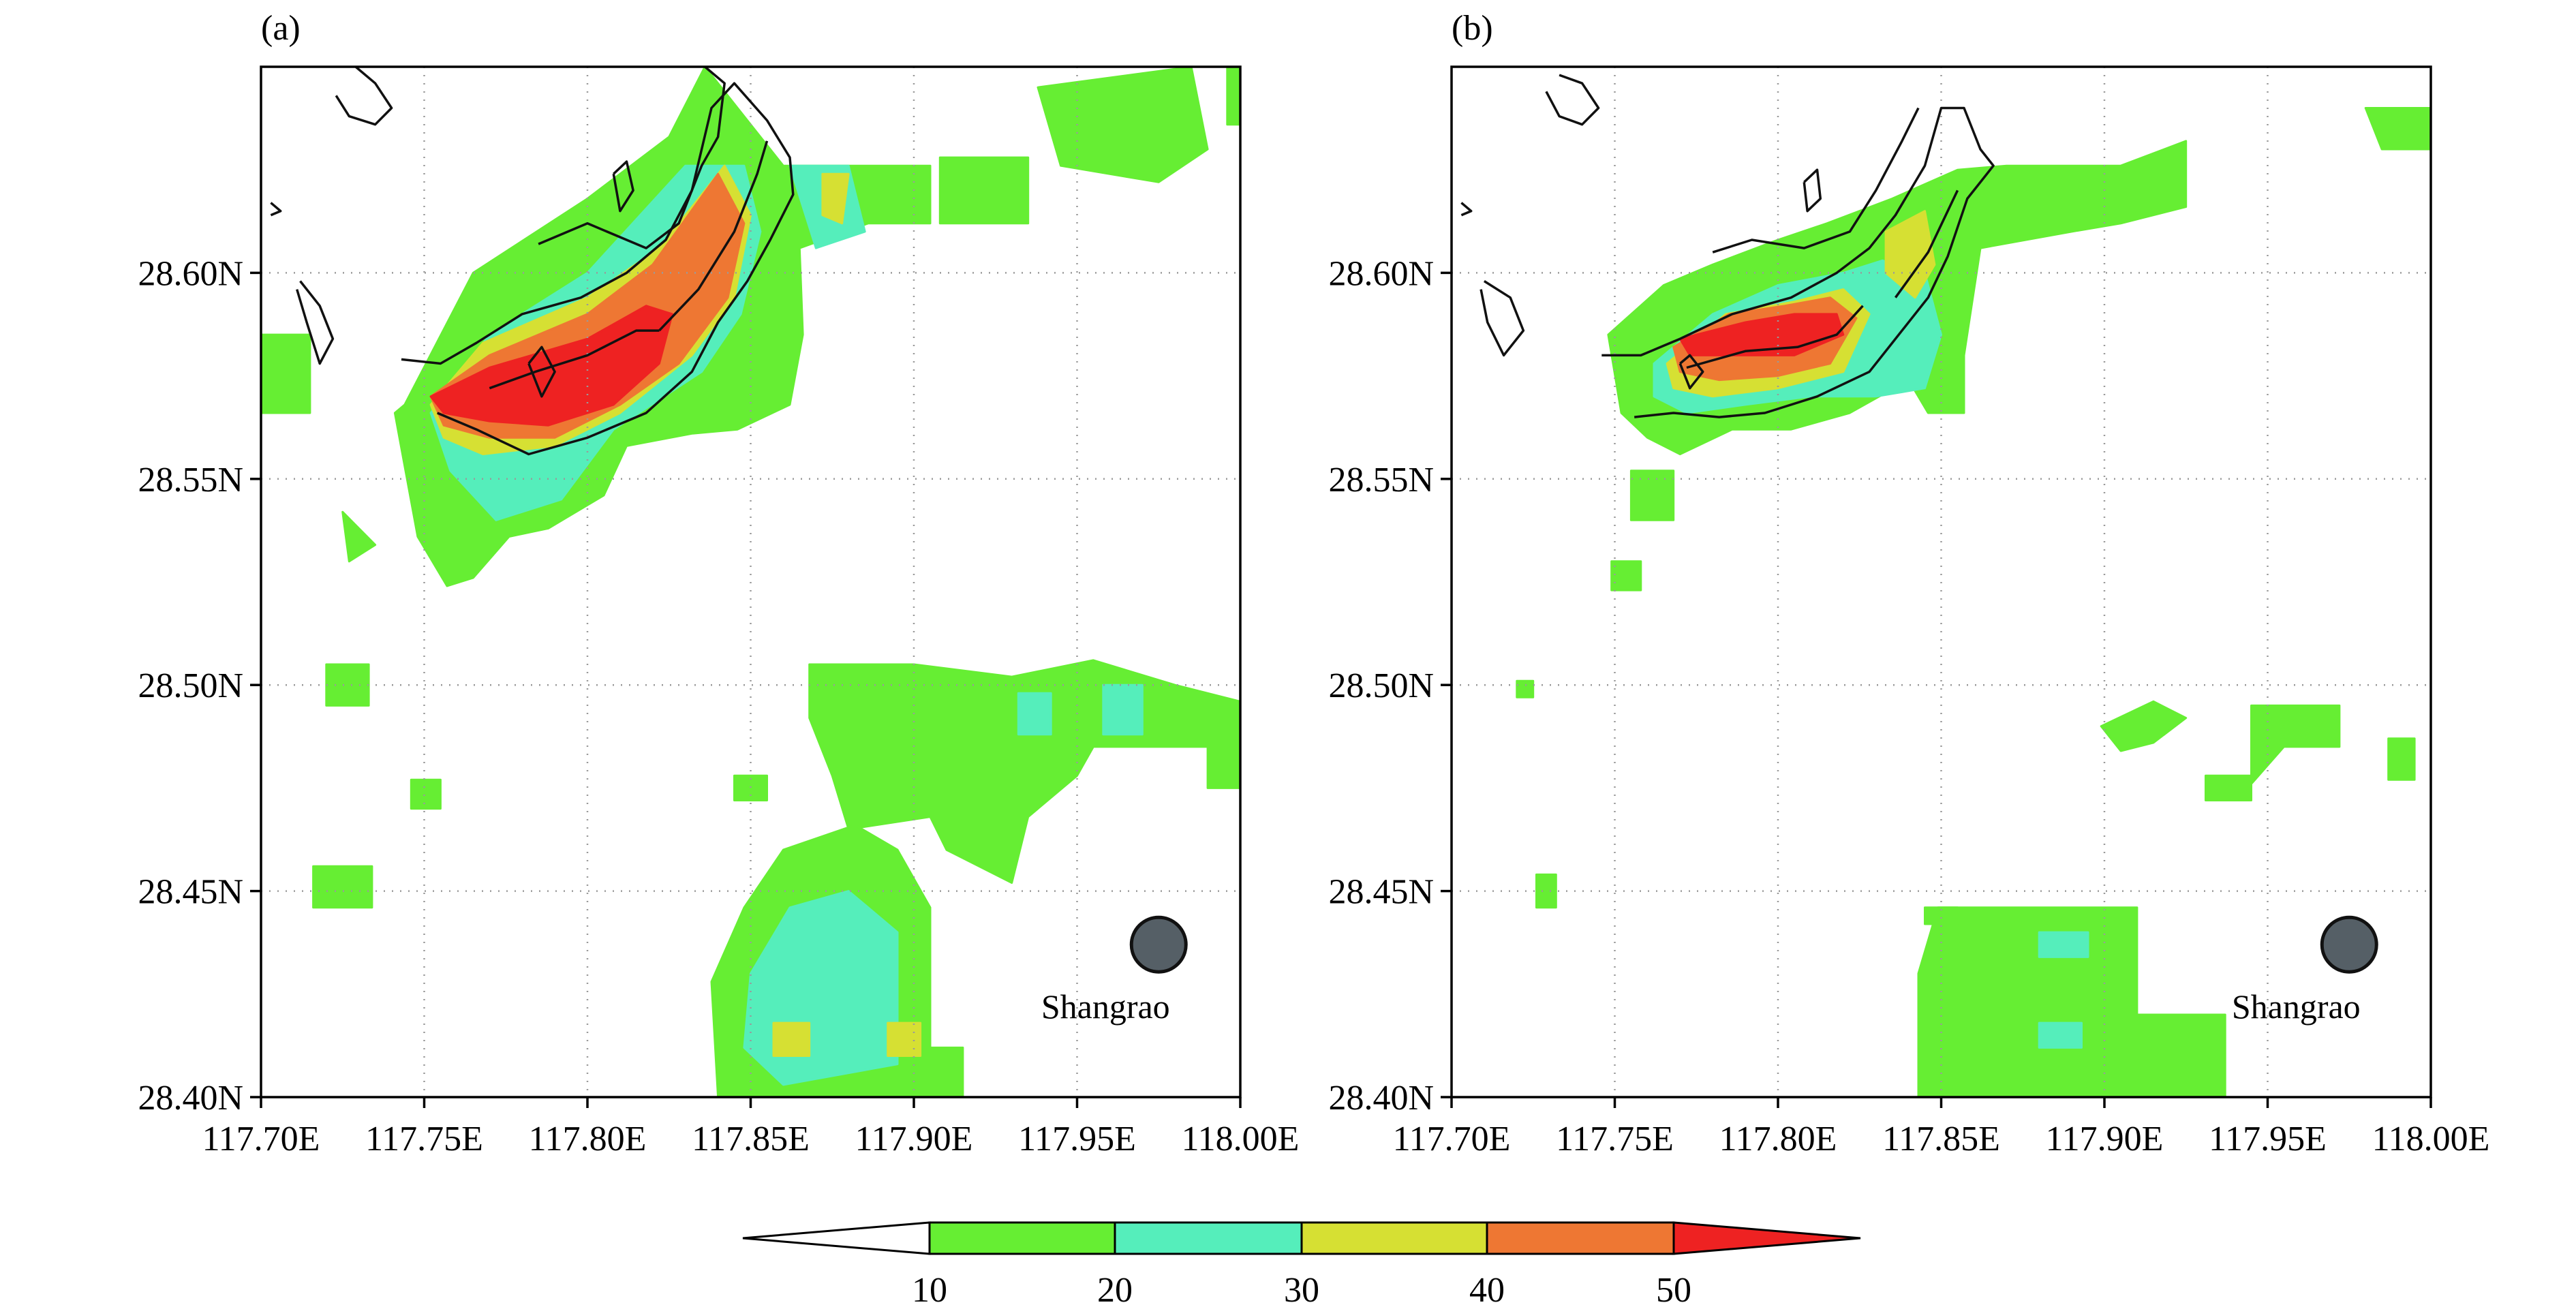 The image size is (2576, 1307). What do you see at coordinates (1673, 1289) in the screenshot?
I see `colorbar-tick-label: 50` at bounding box center [1673, 1289].